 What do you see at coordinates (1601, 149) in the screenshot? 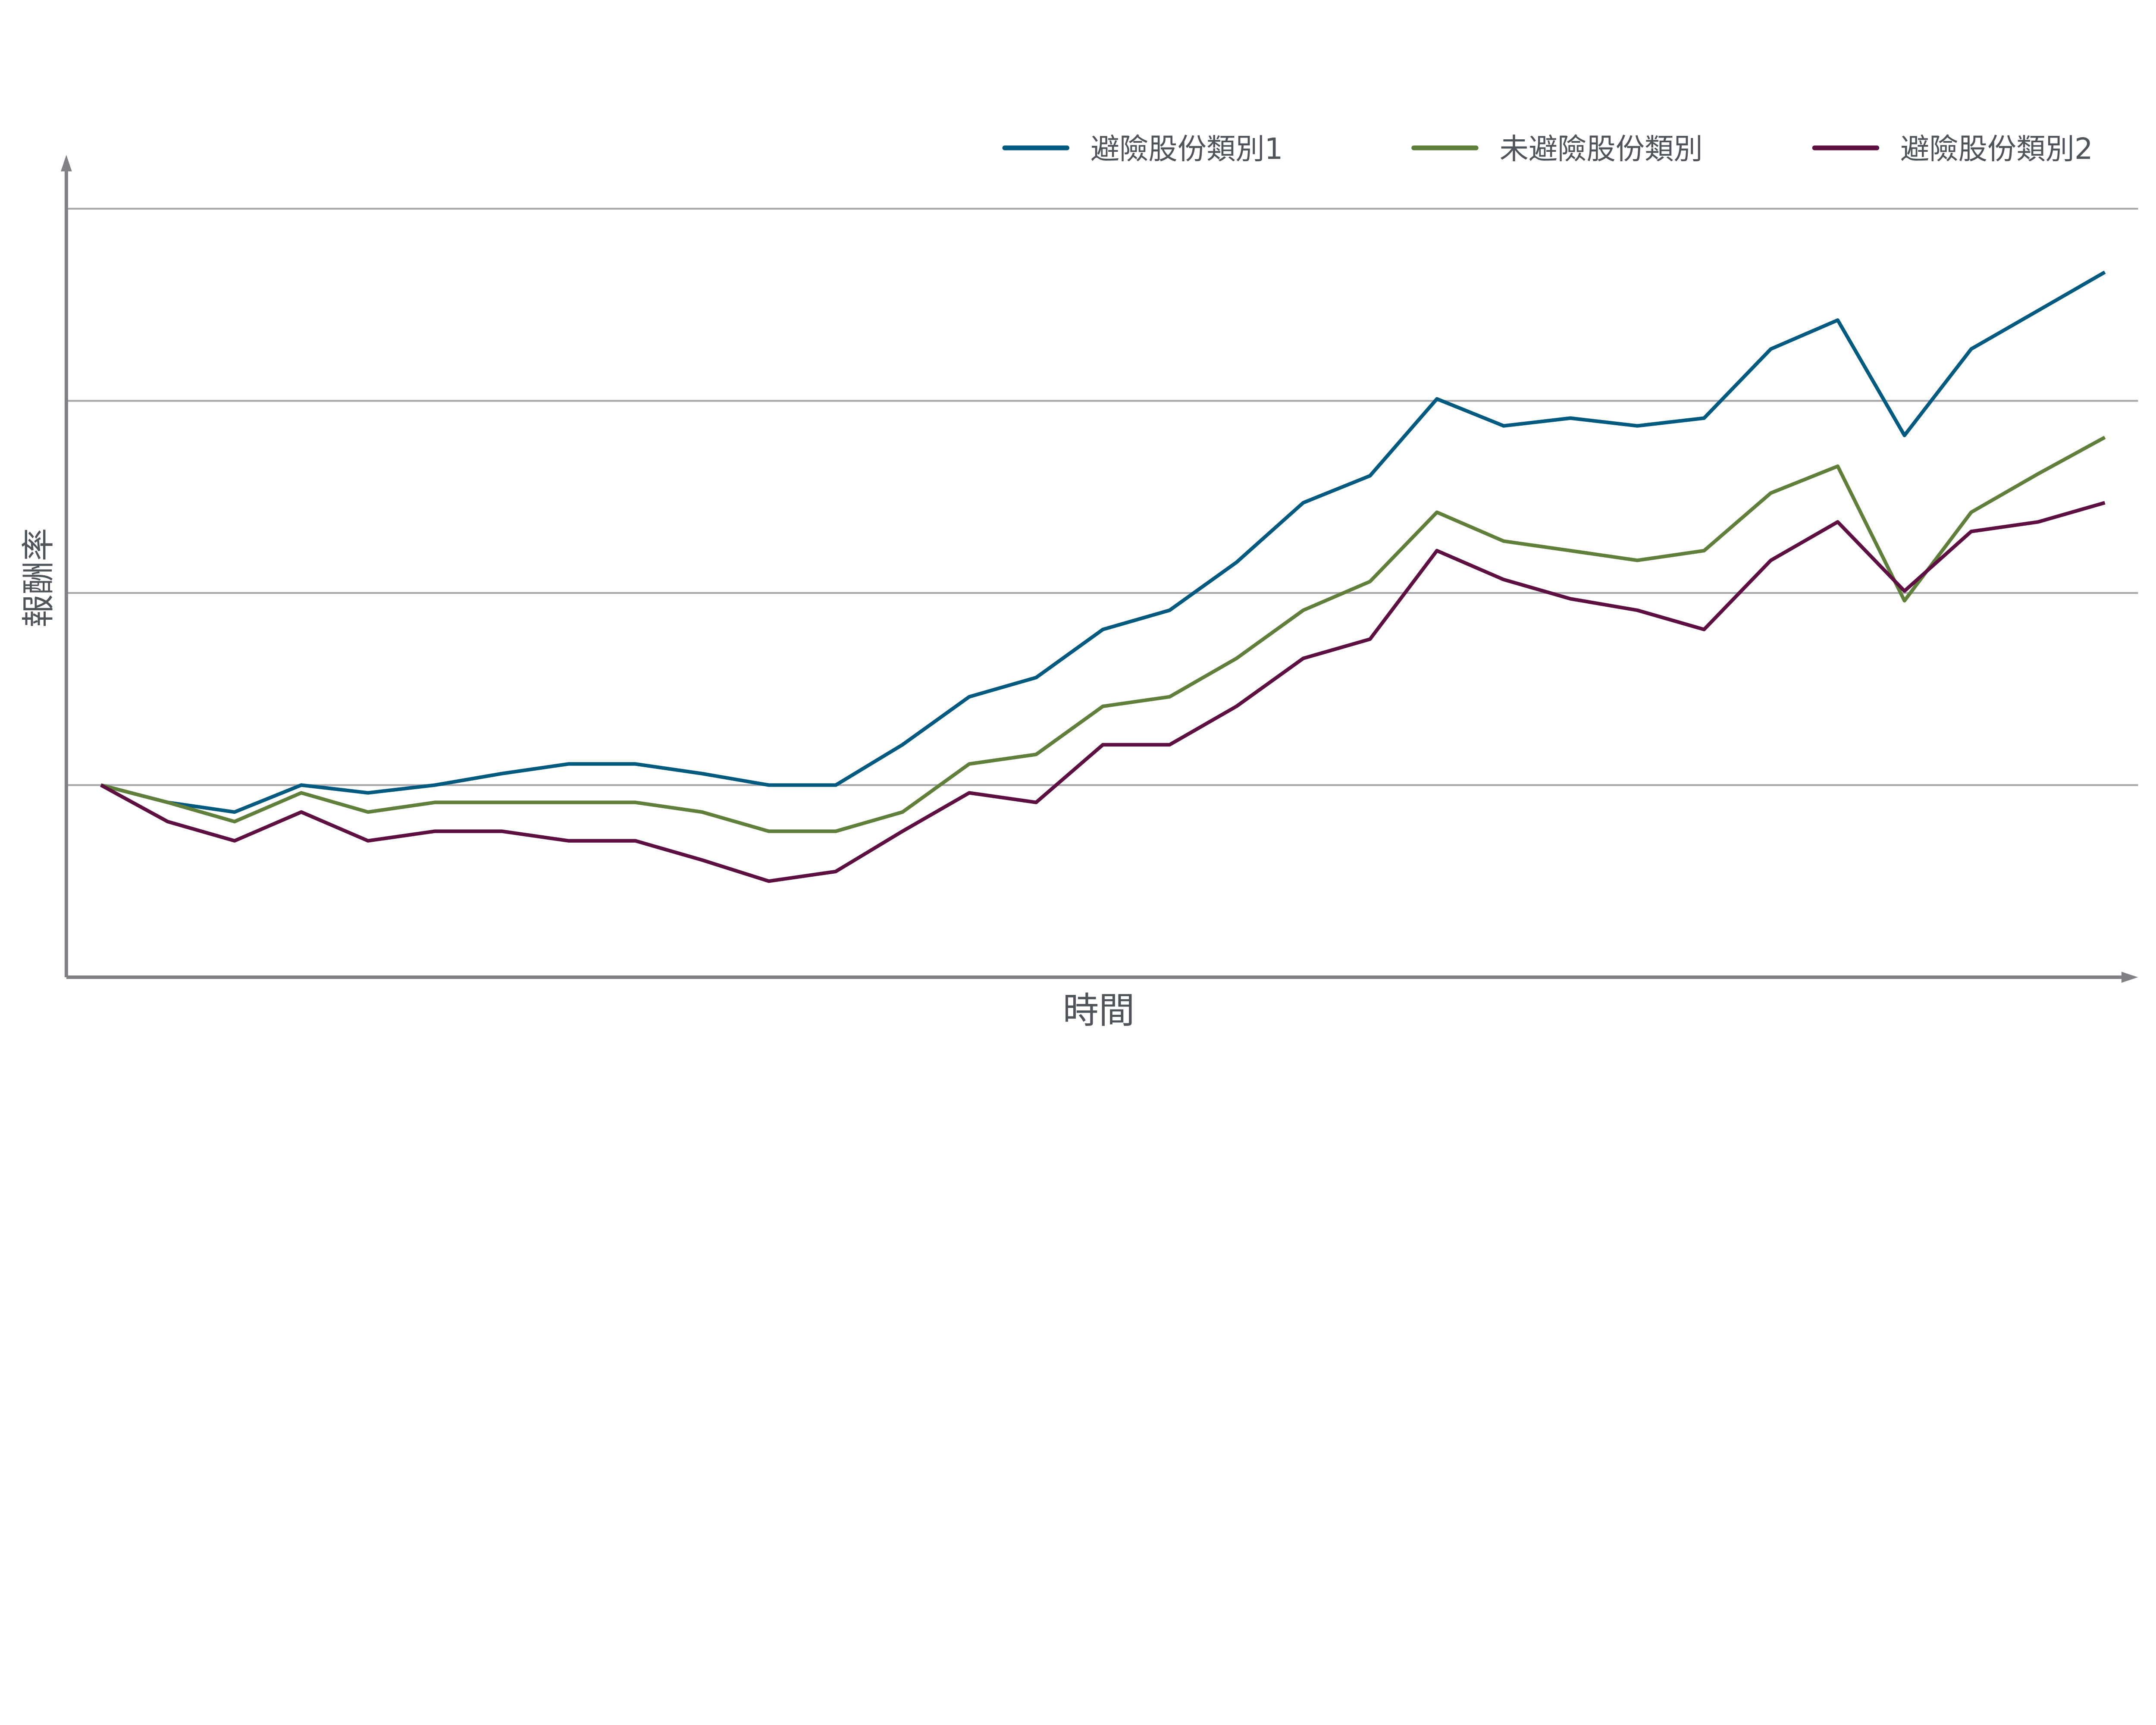
I see `legend-label: 未避險股份類別` at bounding box center [1601, 149].